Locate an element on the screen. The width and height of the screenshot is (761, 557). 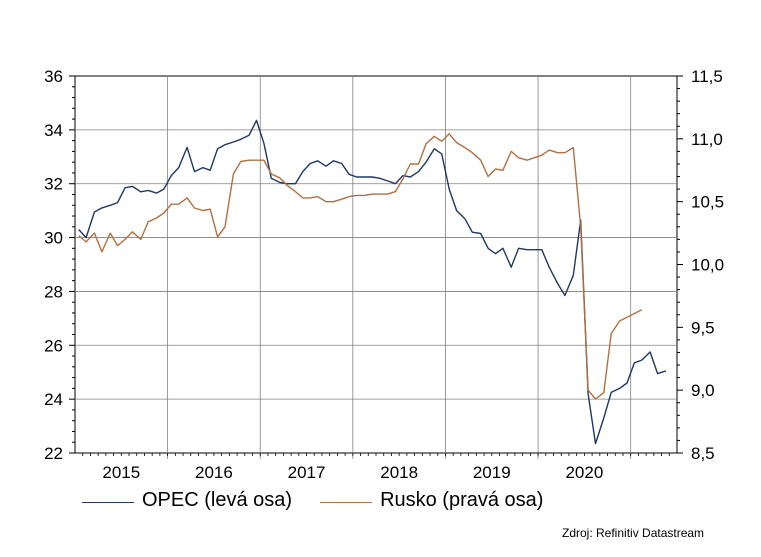
legend: OPEC (levá osa) Rusko (pravá osa) is located at coordinates (326, 500).